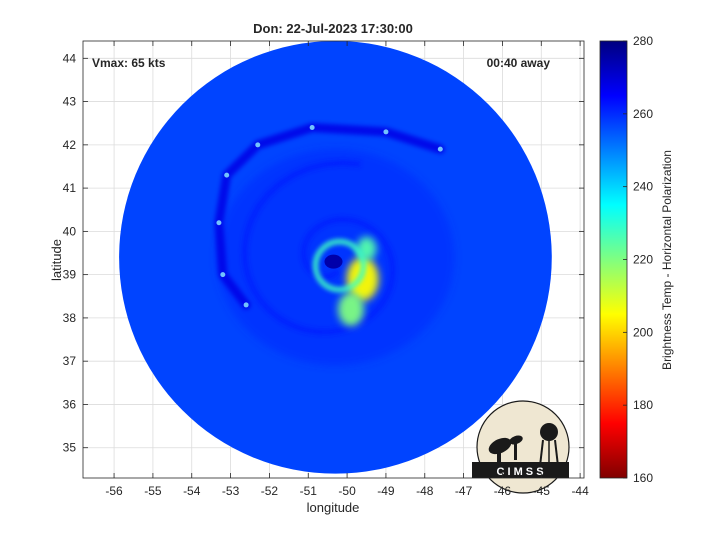 This screenshot has width=720, height=540. What do you see at coordinates (516, 440) in the screenshot?
I see `small-dish-icon` at bounding box center [516, 440].